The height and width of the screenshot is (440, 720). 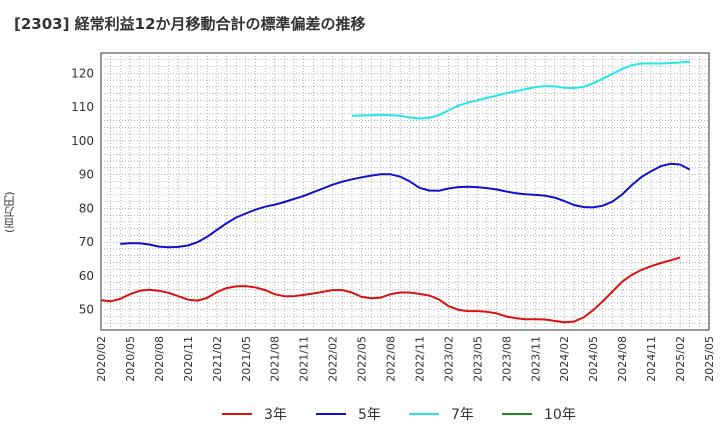 I want to click on legend-label: 5年, so click(x=369, y=415).